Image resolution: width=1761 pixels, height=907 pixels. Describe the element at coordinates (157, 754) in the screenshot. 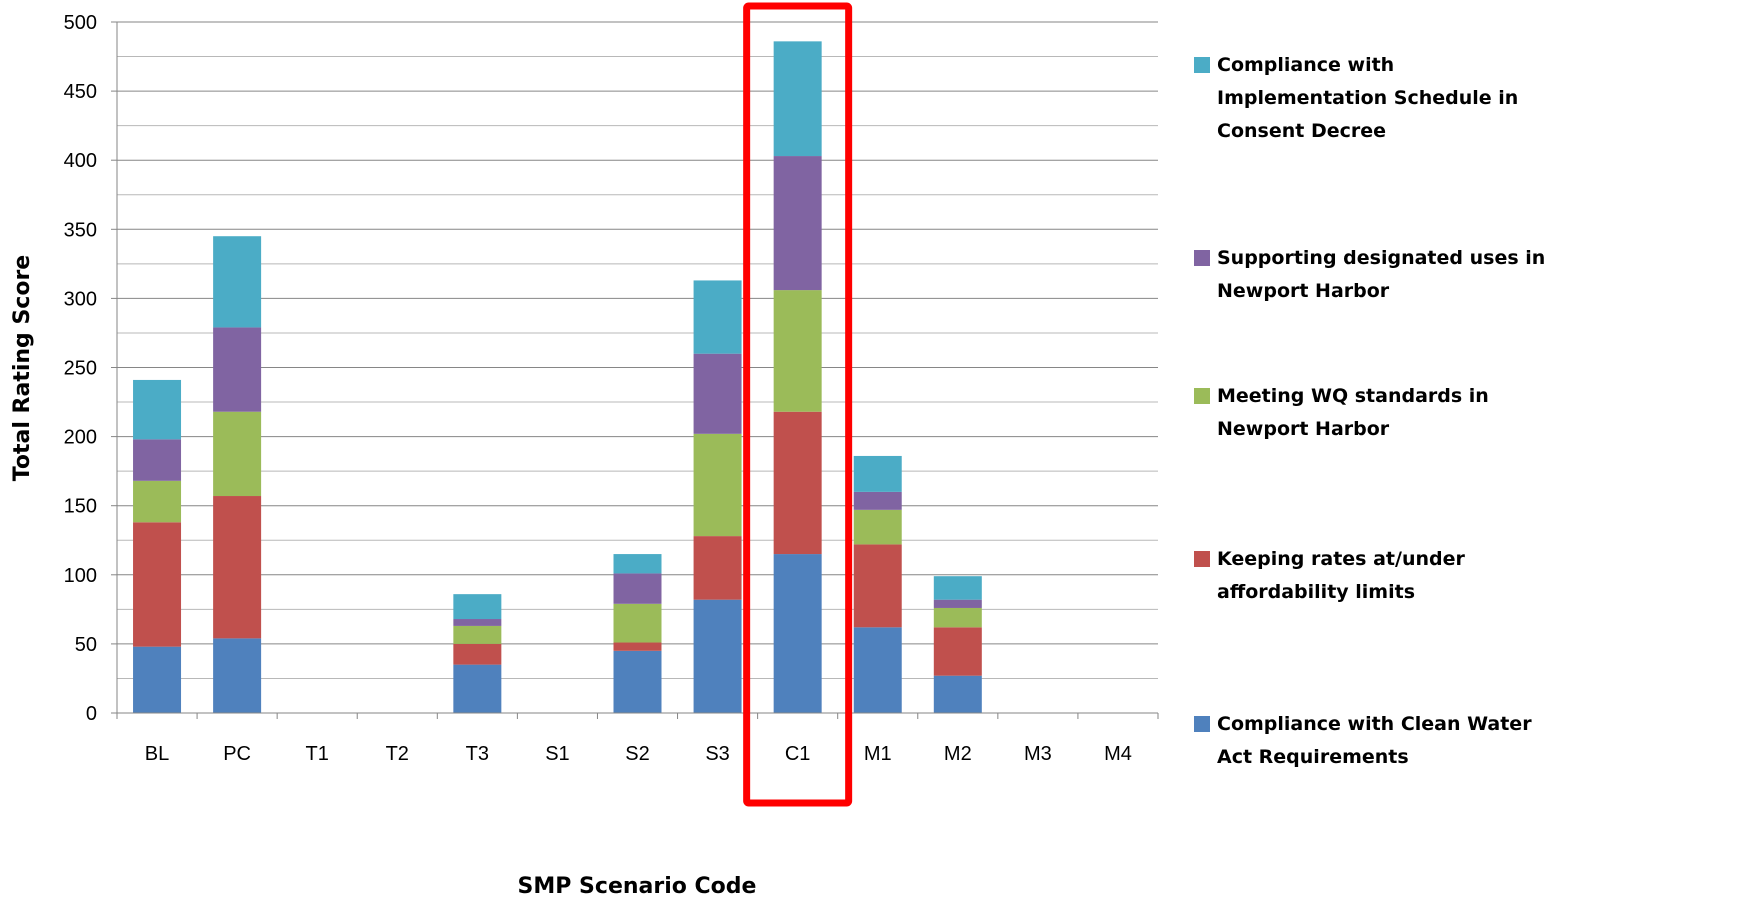

I see `x-tick-label: BL` at that location.